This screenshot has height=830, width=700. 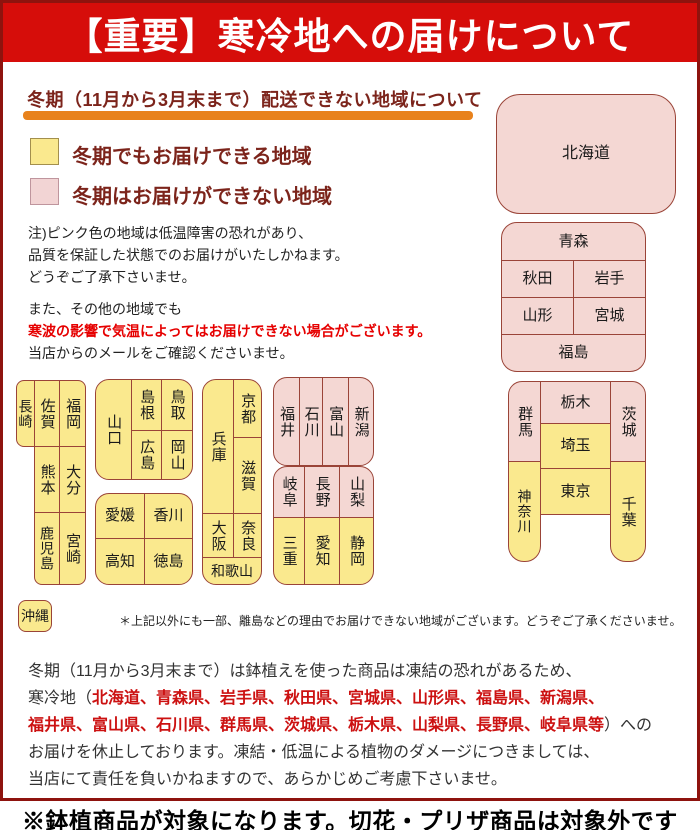 I want to click on map-region-iwate: 岩手, so click(x=609, y=279).